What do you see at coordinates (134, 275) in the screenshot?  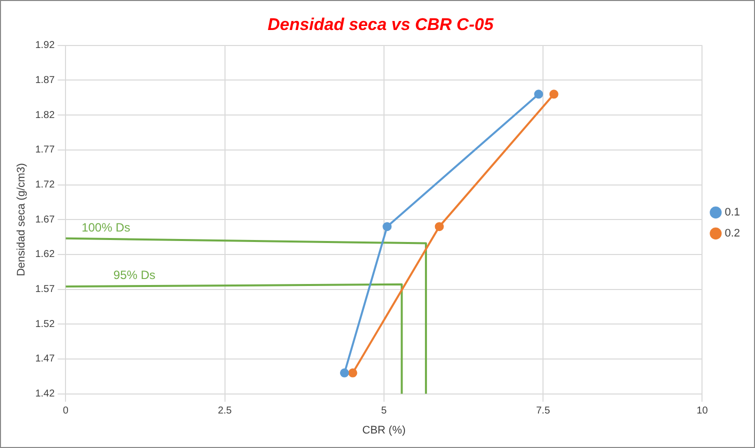 I see `annotation: 95% Ds` at bounding box center [134, 275].